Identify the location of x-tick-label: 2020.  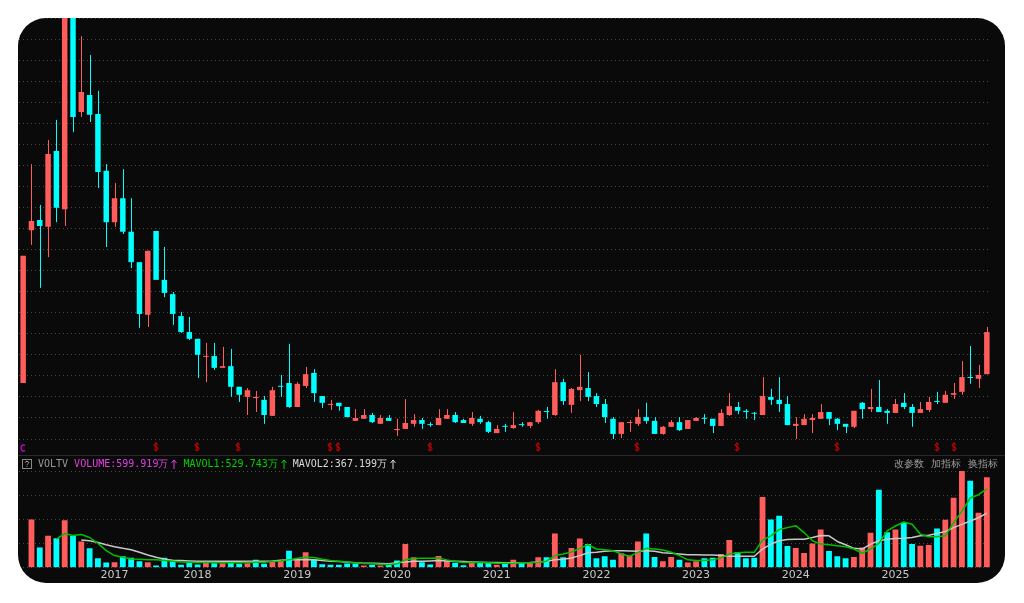
(397, 575).